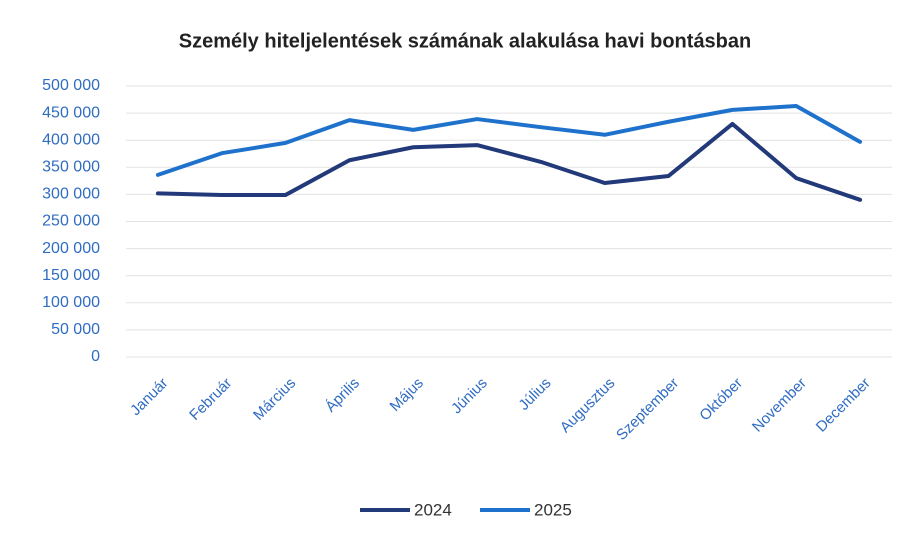 The width and height of the screenshot is (906, 537). Describe the element at coordinates (71, 248) in the screenshot. I see `y-tick-label: 200 000` at that location.